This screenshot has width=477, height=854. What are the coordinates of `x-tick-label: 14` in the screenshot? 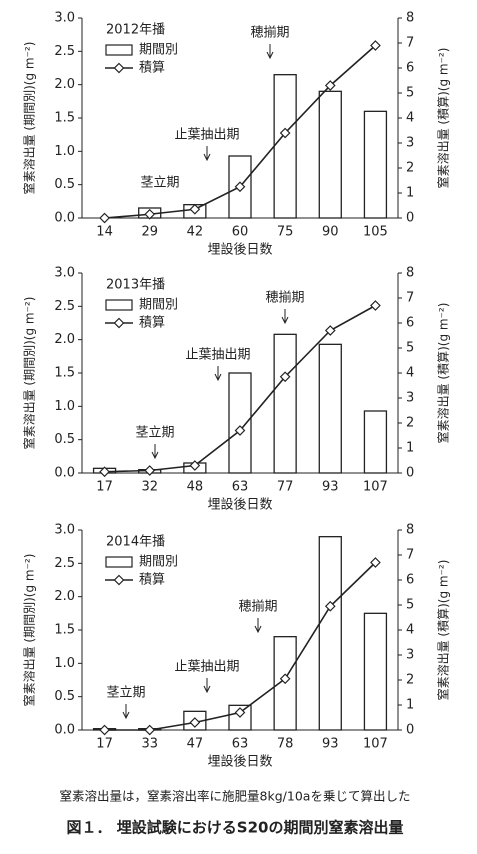 It's located at (104, 232).